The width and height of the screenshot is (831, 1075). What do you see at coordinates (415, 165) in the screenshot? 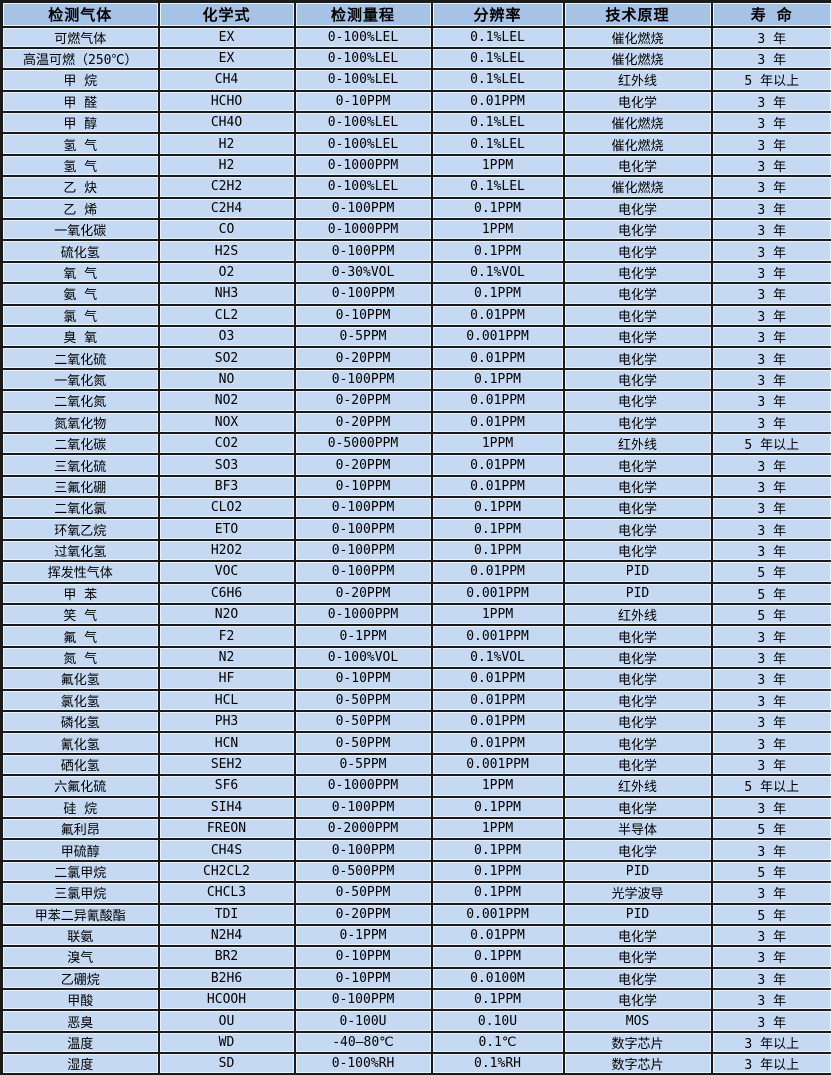
I see `table-row: 氢 气 H2 0-1000PPM 1PPM 电化学 3 年` at bounding box center [415, 165].